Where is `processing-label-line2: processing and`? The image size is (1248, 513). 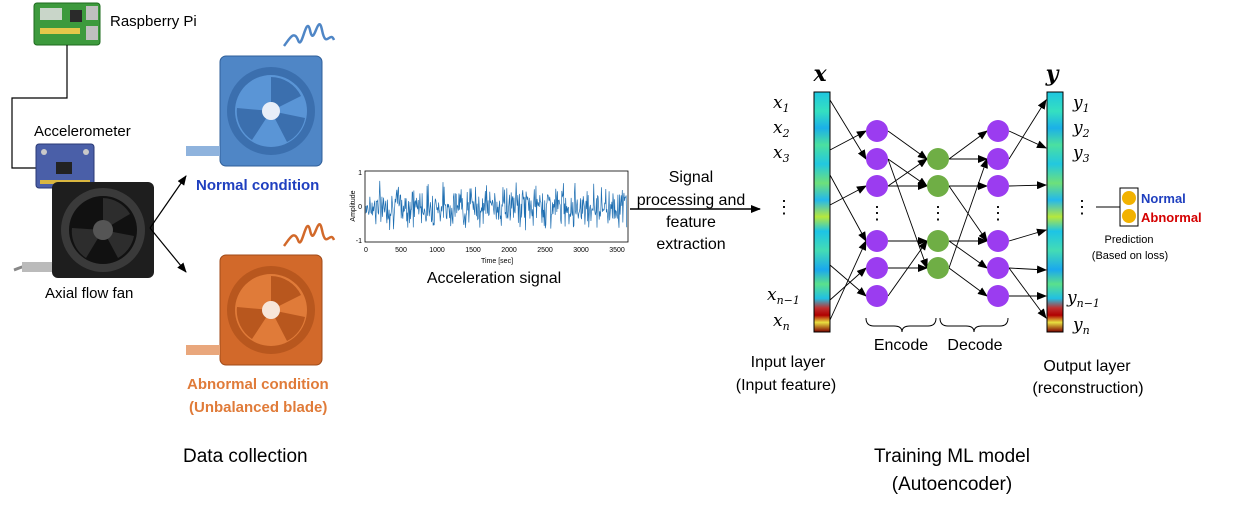
processing-label-line2: processing and is located at coordinates (691, 200).